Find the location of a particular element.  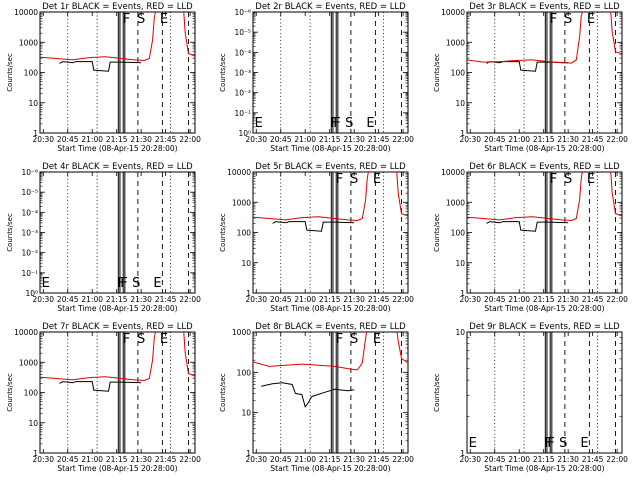

y-tick-label: 10⁰ is located at coordinates (31, 293).